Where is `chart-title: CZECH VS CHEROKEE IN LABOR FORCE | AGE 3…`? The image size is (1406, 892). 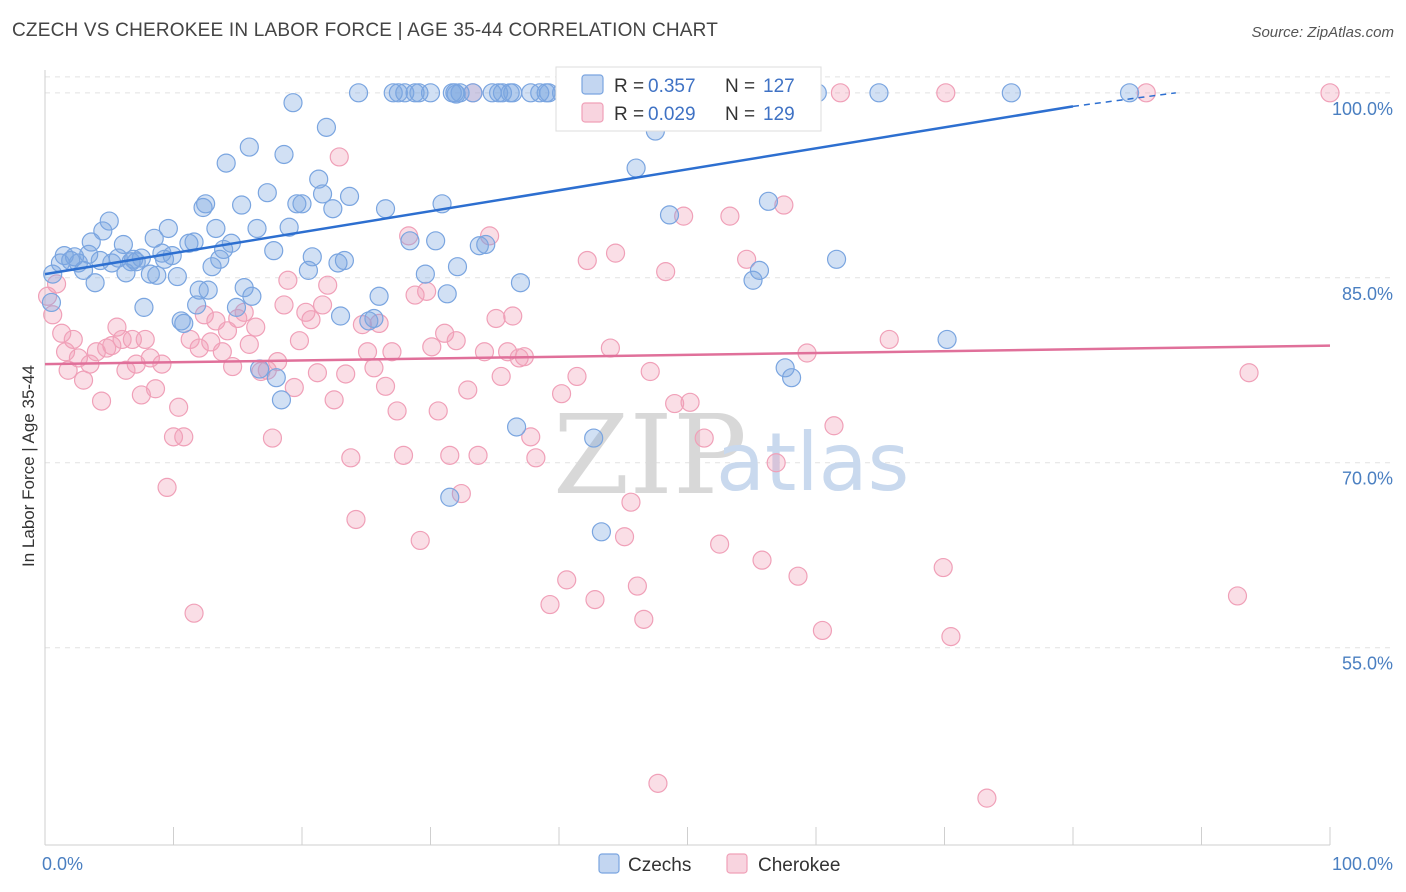 chart-title: CZECH VS CHEROKEE IN LABOR FORCE | AGE 3… is located at coordinates (365, 30).